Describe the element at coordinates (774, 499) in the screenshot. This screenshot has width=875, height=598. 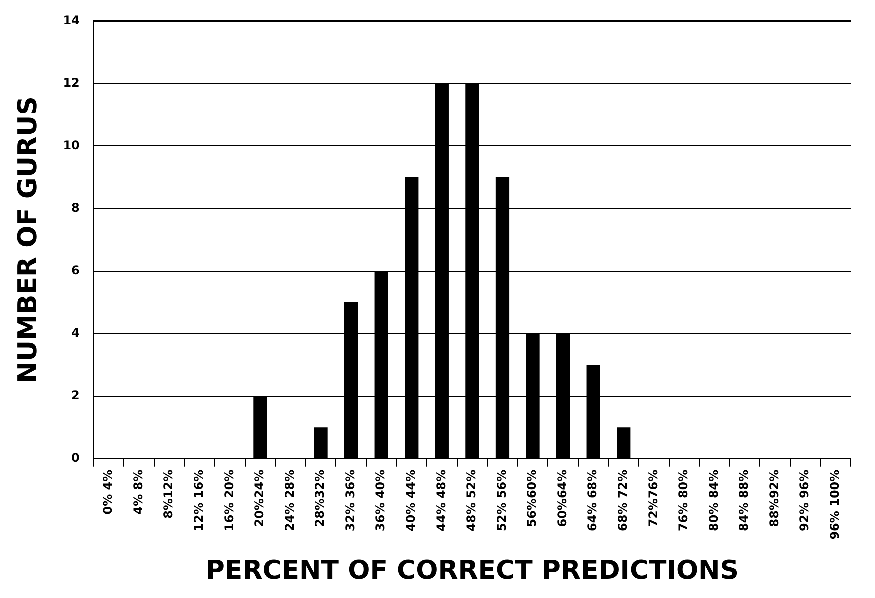
I see `x-tick-label: 88%92%` at that location.